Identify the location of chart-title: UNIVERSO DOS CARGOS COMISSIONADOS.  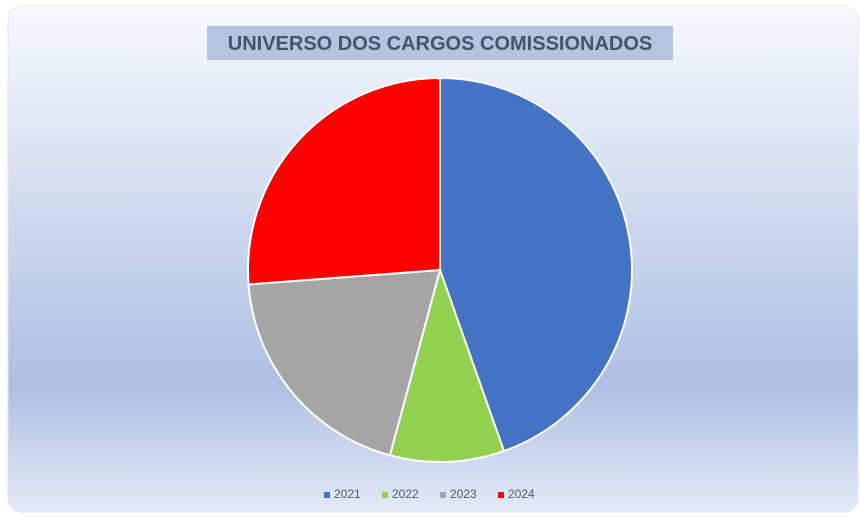
(440, 44).